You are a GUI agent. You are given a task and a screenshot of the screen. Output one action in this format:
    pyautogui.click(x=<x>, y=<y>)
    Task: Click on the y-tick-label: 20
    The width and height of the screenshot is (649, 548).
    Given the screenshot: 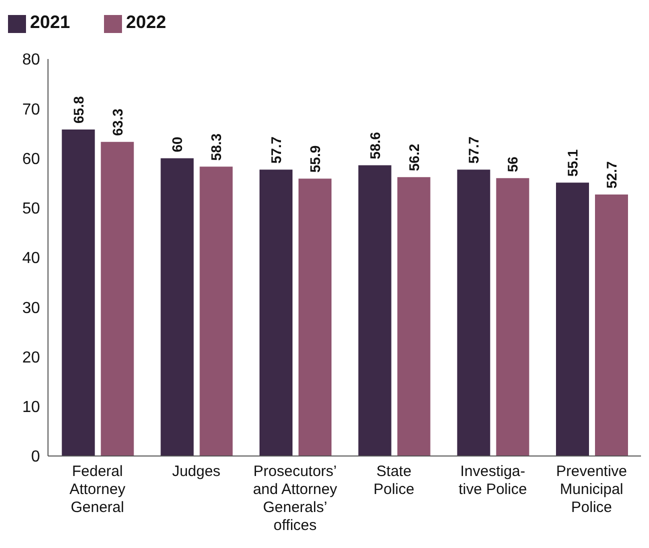 What is the action you would take?
    pyautogui.click(x=31, y=357)
    